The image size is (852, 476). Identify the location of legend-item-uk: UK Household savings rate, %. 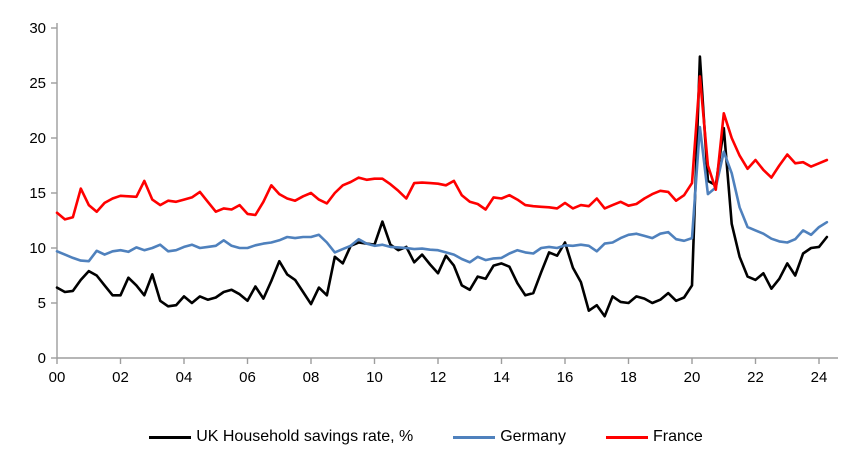
(281, 437).